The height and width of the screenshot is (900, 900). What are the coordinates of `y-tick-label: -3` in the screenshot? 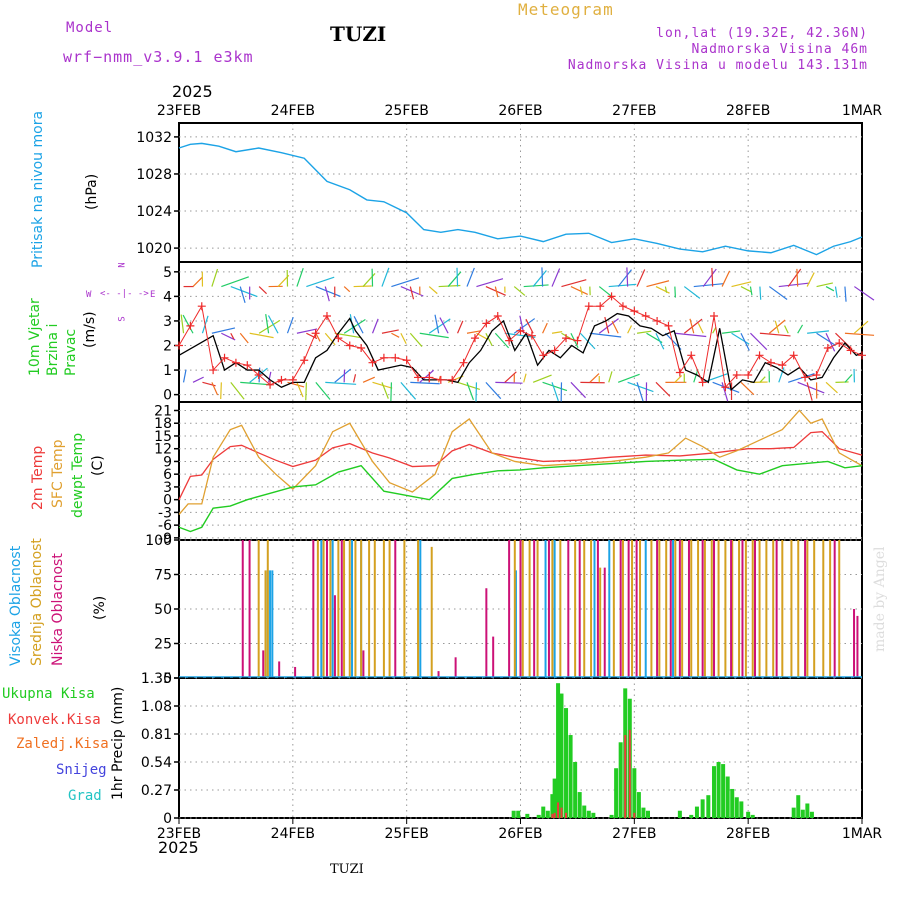 It's located at (165, 513).